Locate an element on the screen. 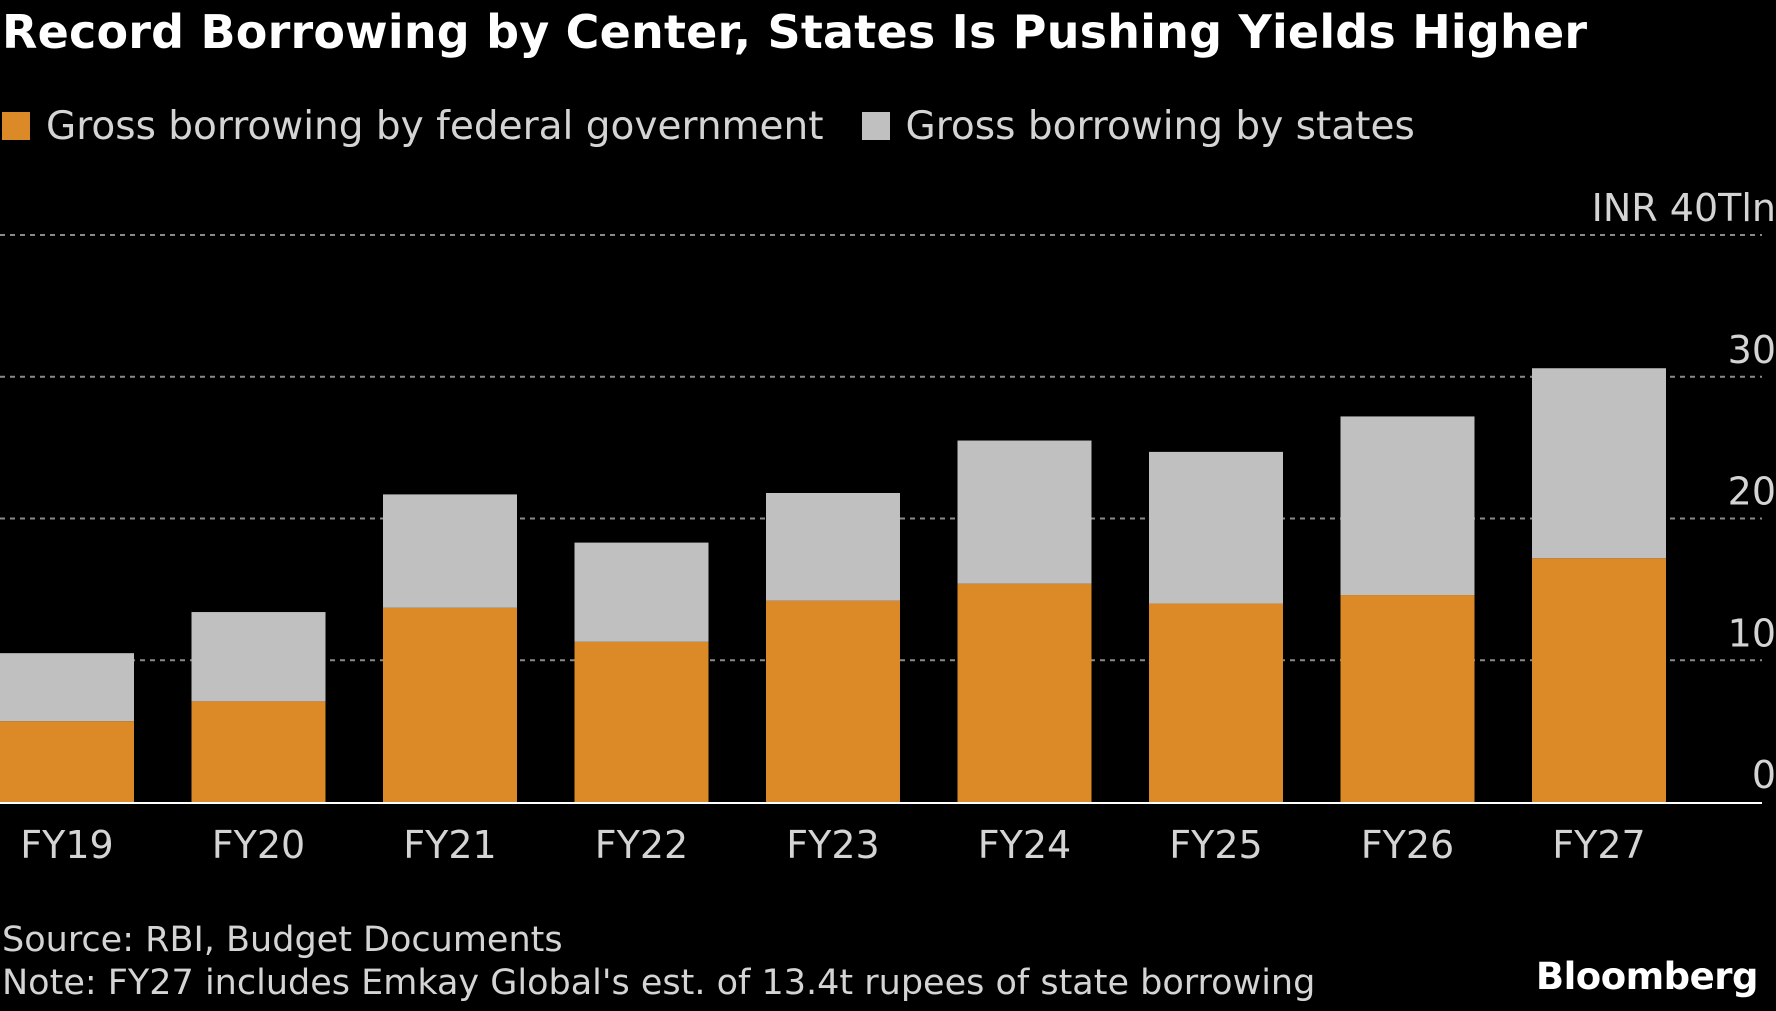 Image resolution: width=1776 pixels, height=1011 pixels. legend-swatch-federal is located at coordinates (16, 126).